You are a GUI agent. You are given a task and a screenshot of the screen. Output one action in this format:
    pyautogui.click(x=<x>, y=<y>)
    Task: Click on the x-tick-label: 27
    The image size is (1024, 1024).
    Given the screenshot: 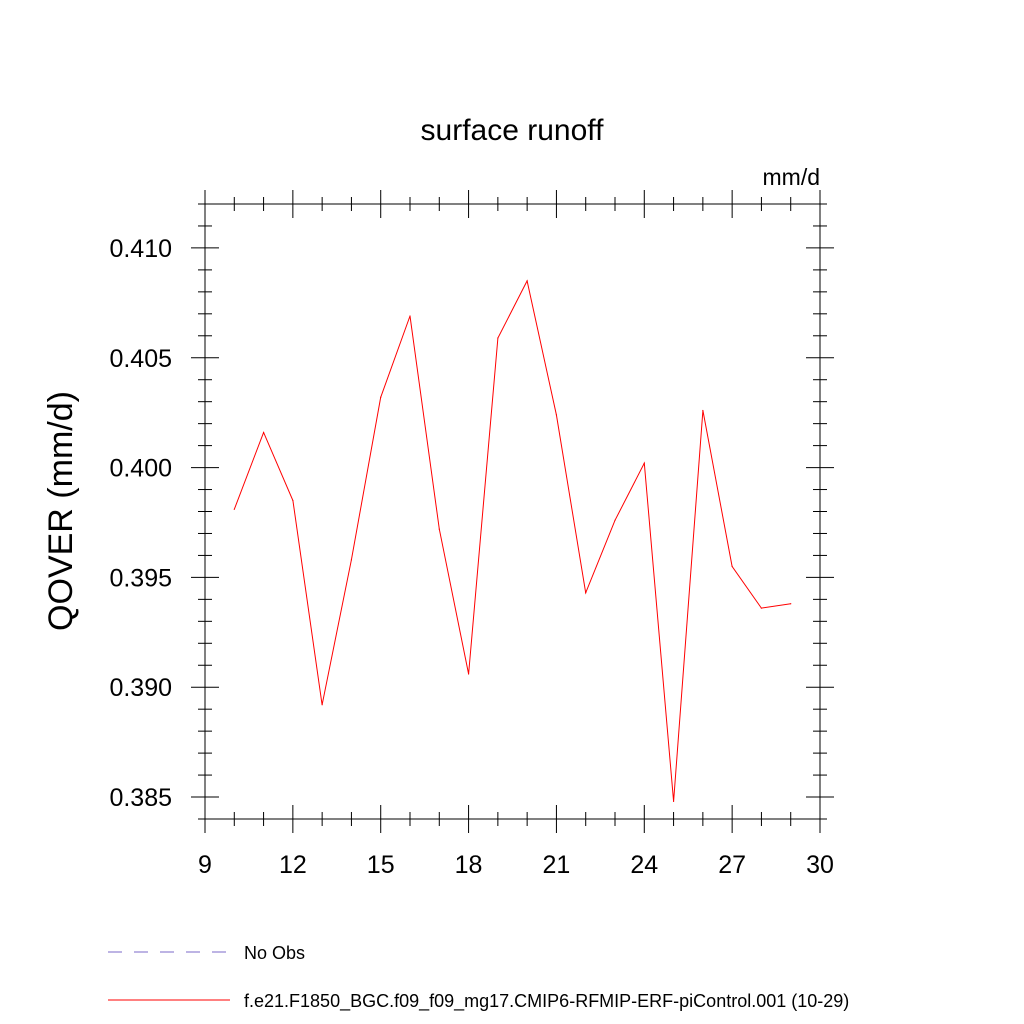 What is the action you would take?
    pyautogui.click(x=732, y=865)
    